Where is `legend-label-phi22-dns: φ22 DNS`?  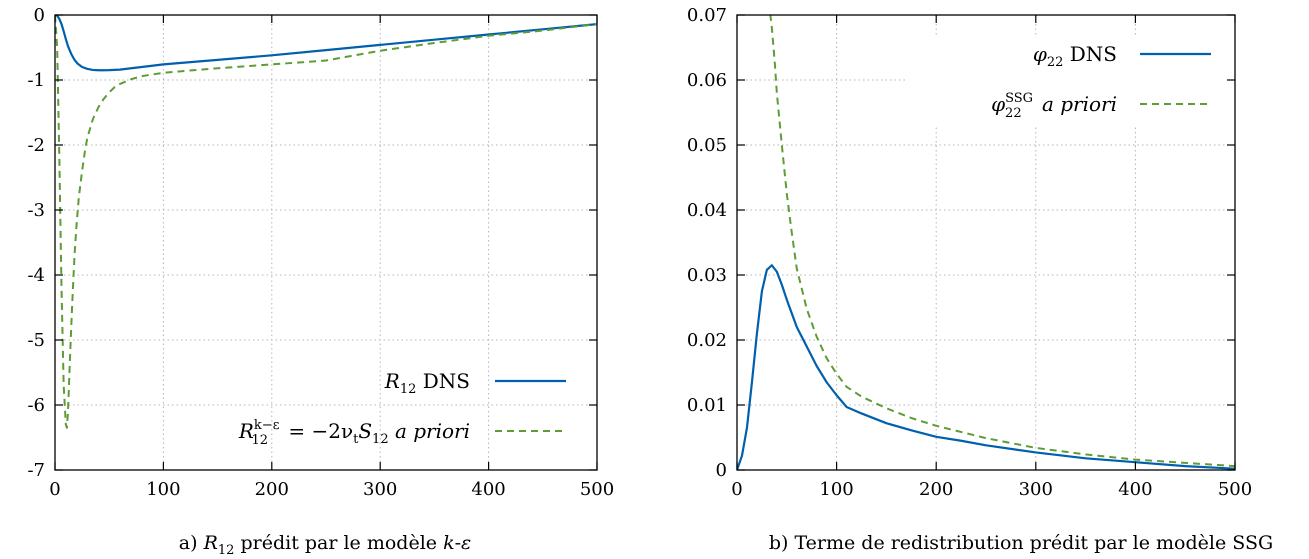
legend-label-phi22-dns: φ22 DNS is located at coordinates (1075, 56).